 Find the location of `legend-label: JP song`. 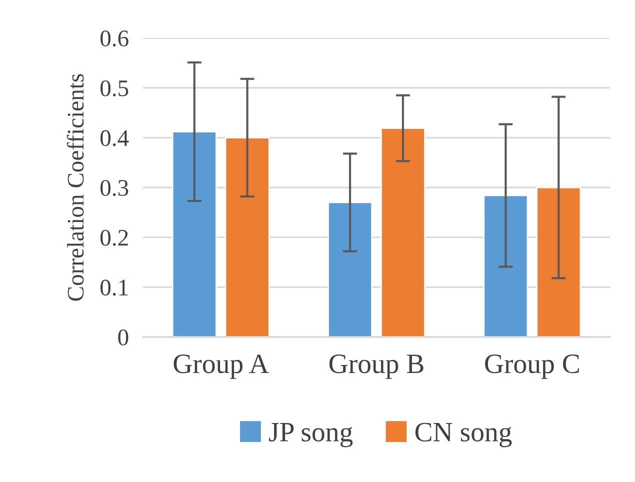

legend-label: JP song is located at coordinates (311, 435).